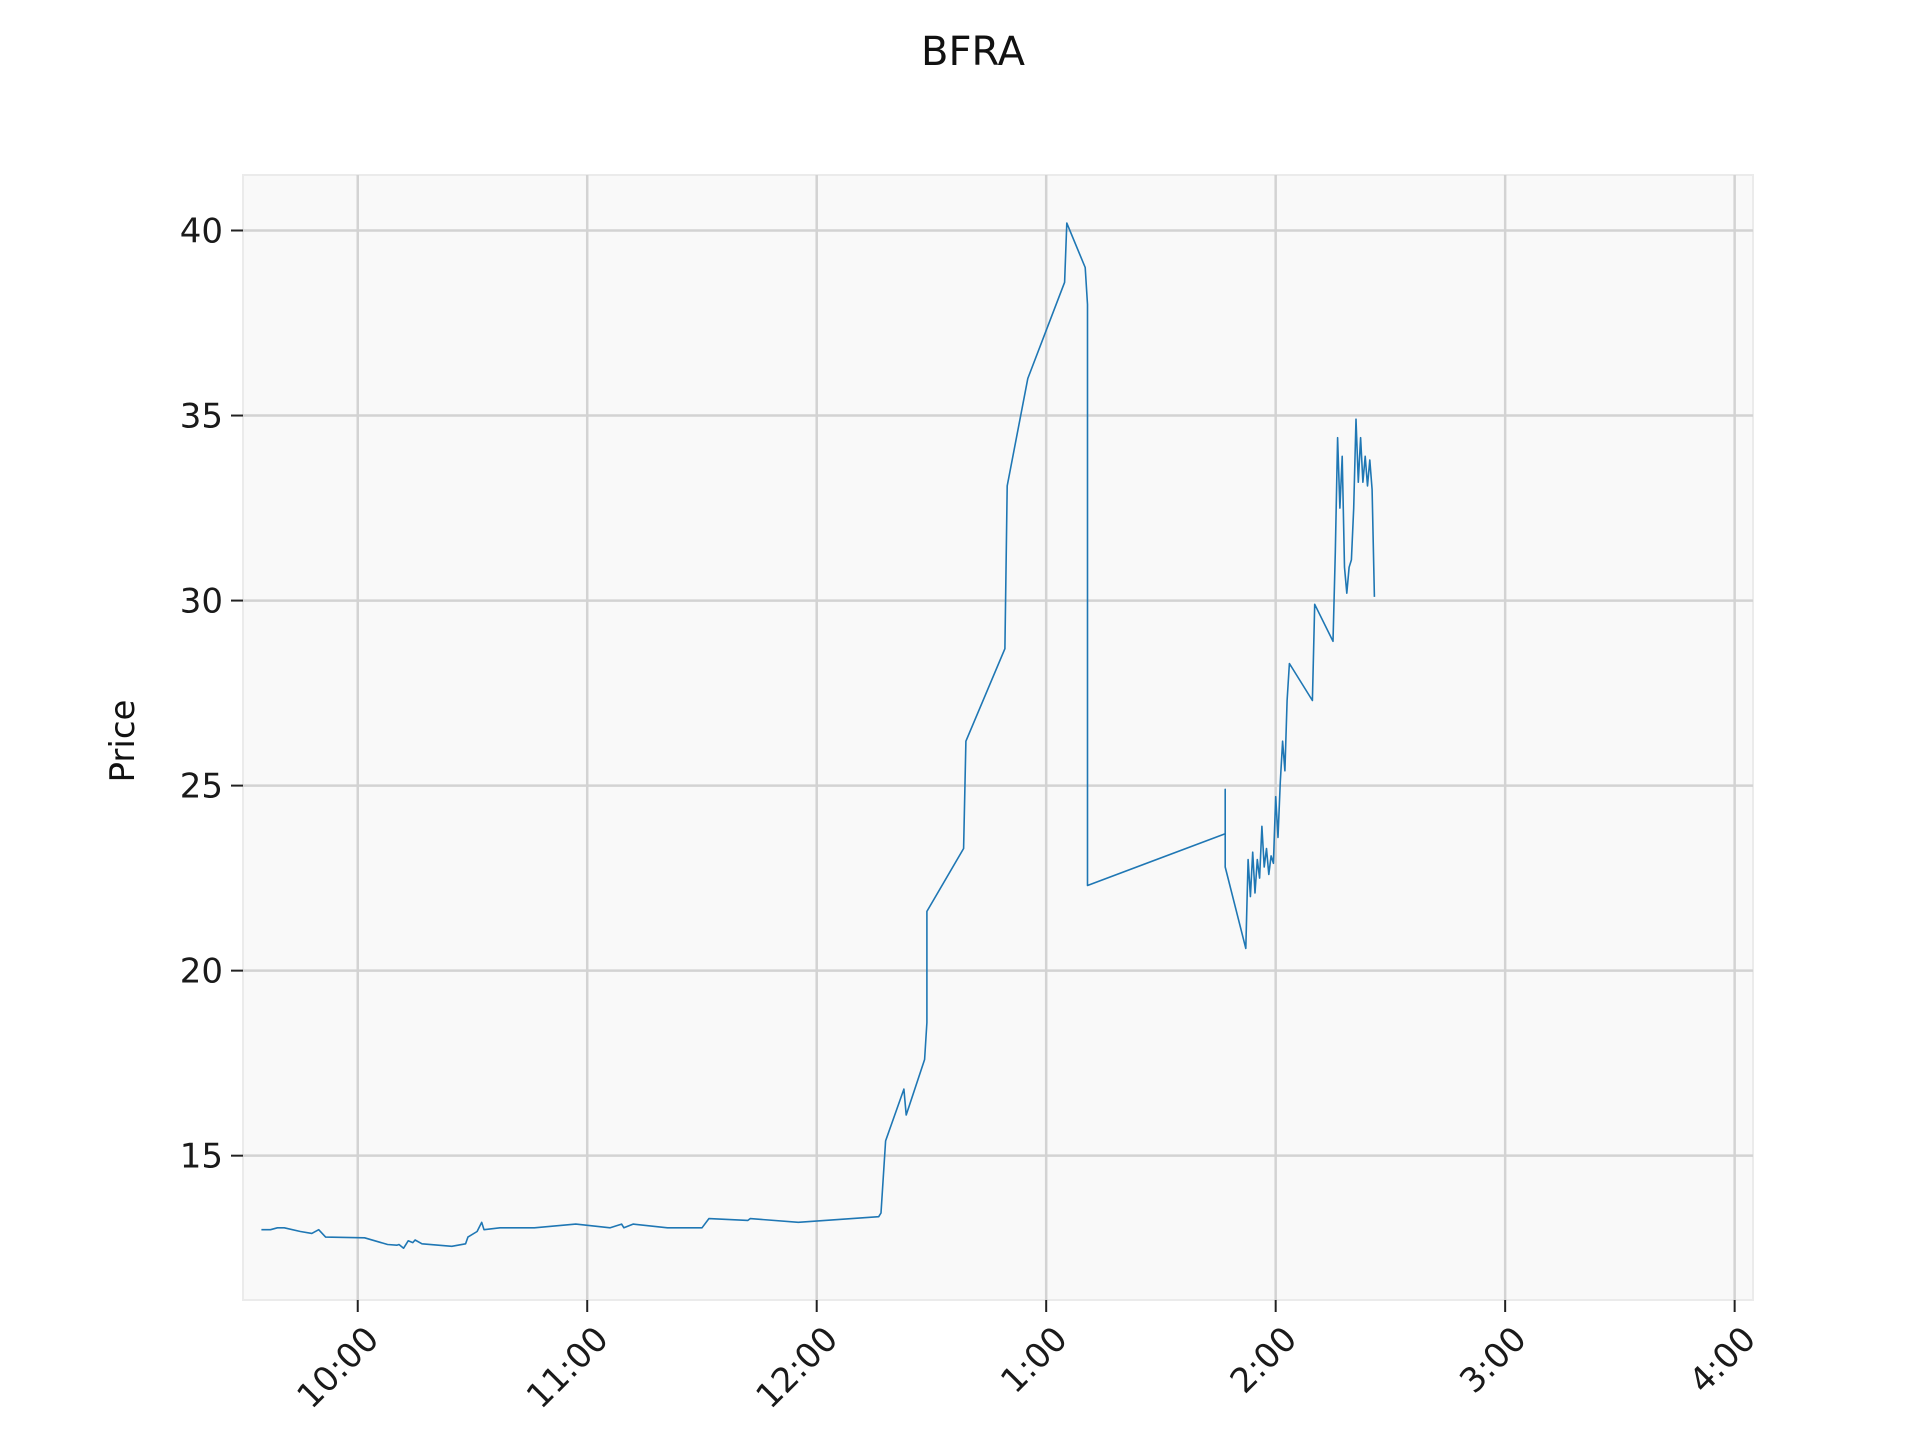 The width and height of the screenshot is (1920, 1440). What do you see at coordinates (211, 694) in the screenshot?
I see `y-axis-ticks: 15 20 25 30 35 40` at bounding box center [211, 694].